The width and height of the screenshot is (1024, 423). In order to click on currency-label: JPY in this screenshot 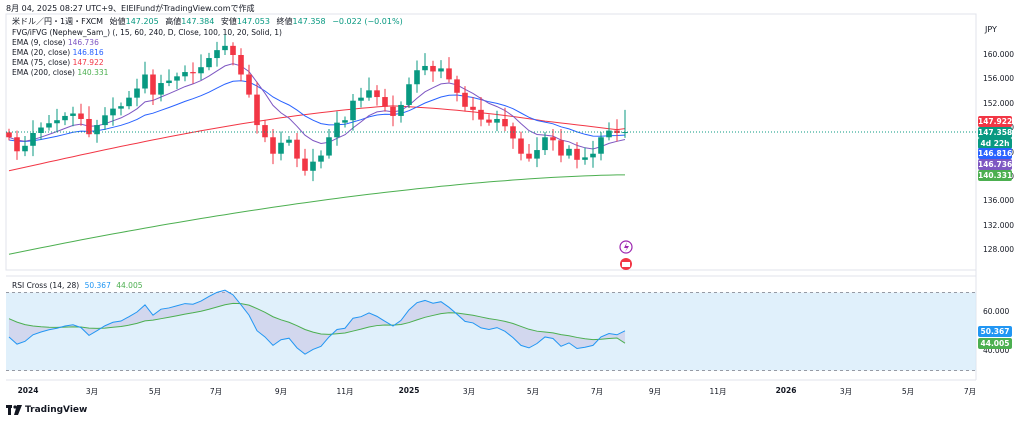, I will do `click(991, 29)`.